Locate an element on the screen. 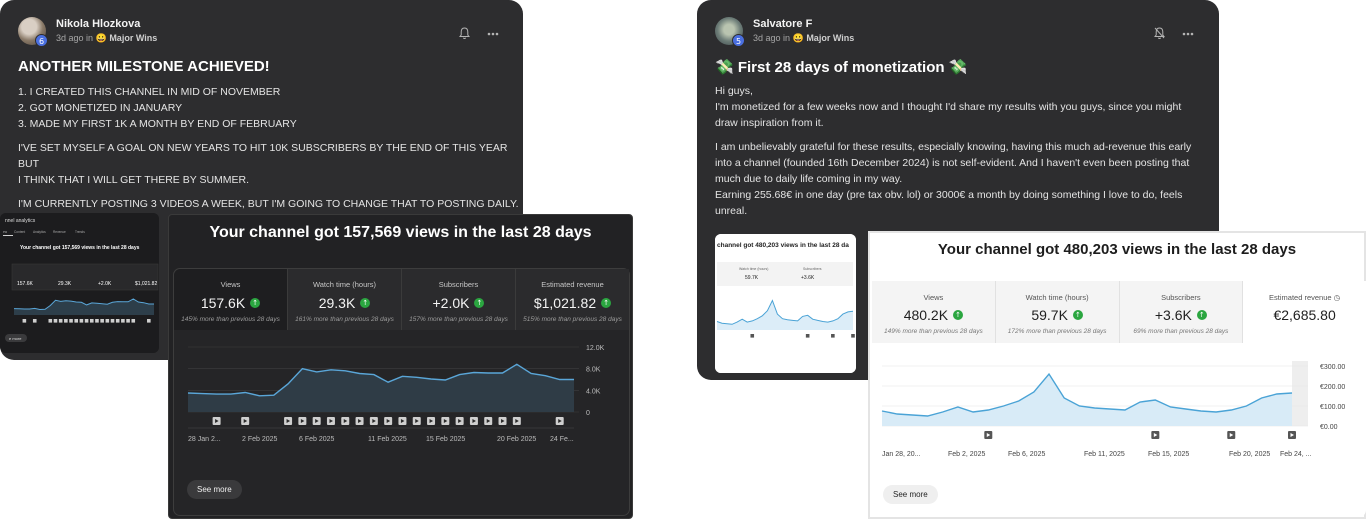  thumb-metric: +2.0K is located at coordinates (105, 284).